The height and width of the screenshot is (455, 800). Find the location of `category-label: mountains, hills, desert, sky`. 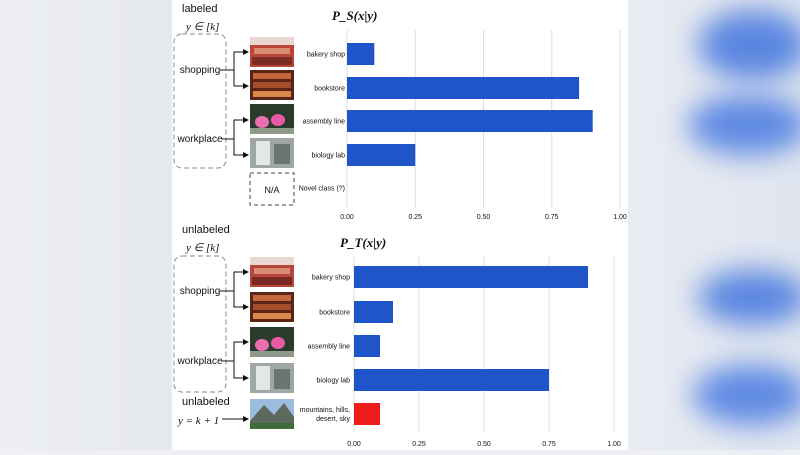

category-label: mountains, hills, desert, sky is located at coordinates (325, 415).